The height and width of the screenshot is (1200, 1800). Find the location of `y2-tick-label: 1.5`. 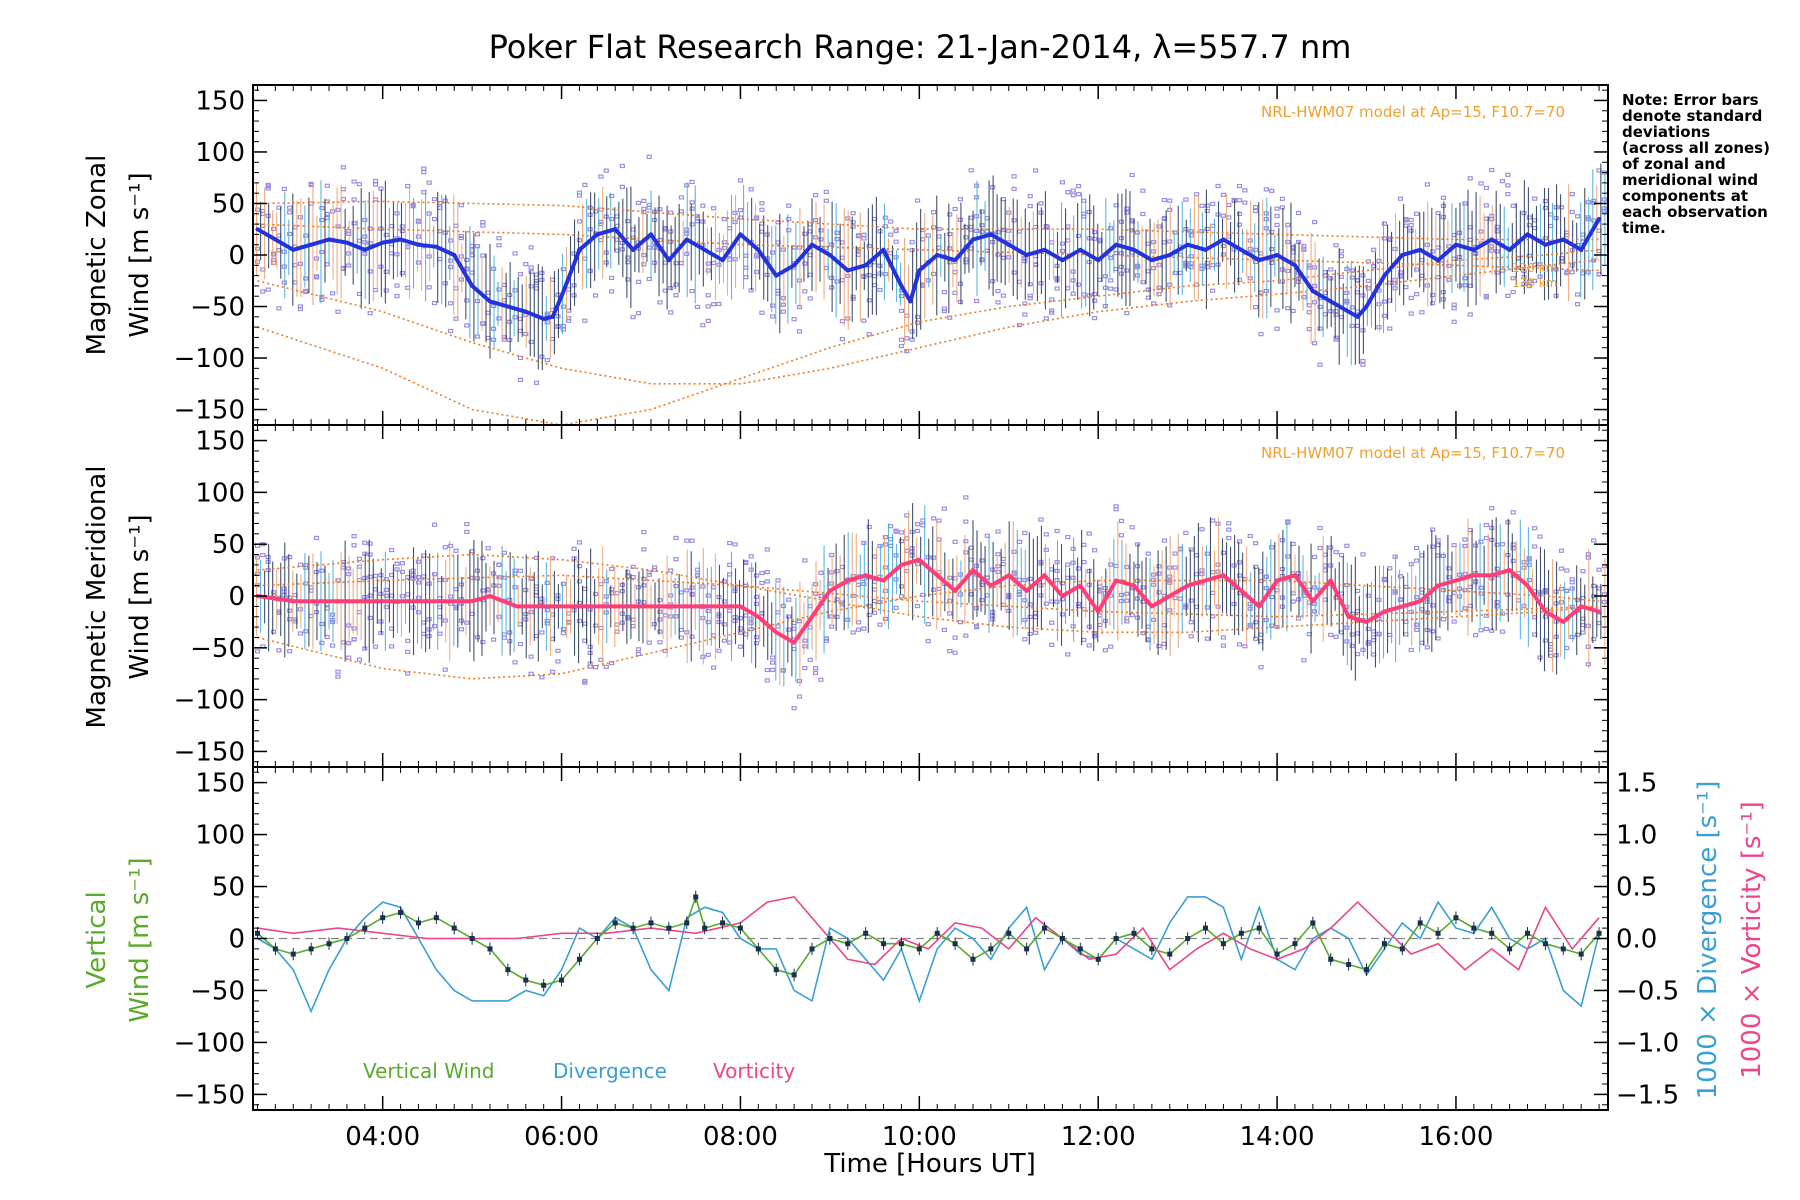

y2-tick-label: 1.5 is located at coordinates (1636, 784).